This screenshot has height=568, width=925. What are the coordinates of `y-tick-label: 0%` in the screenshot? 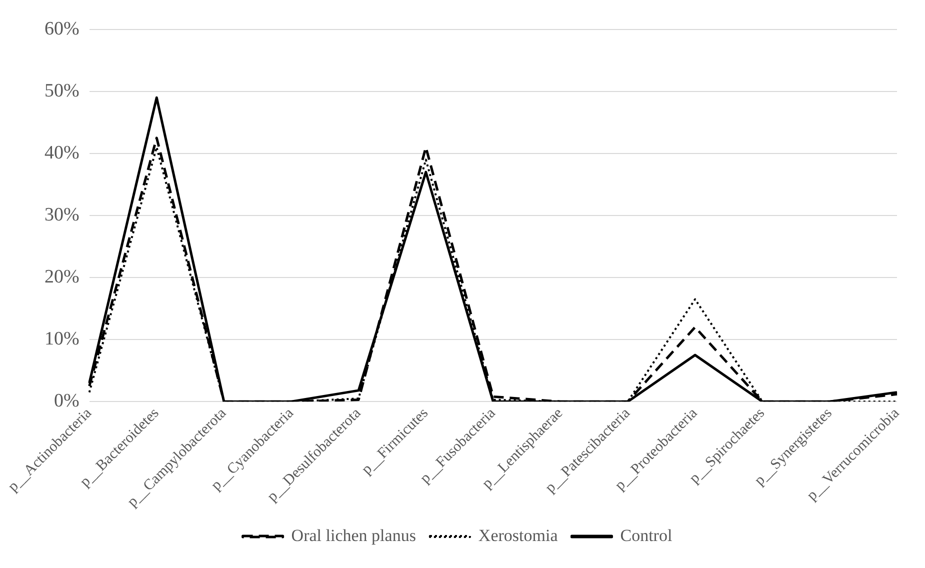 It's located at (67, 401).